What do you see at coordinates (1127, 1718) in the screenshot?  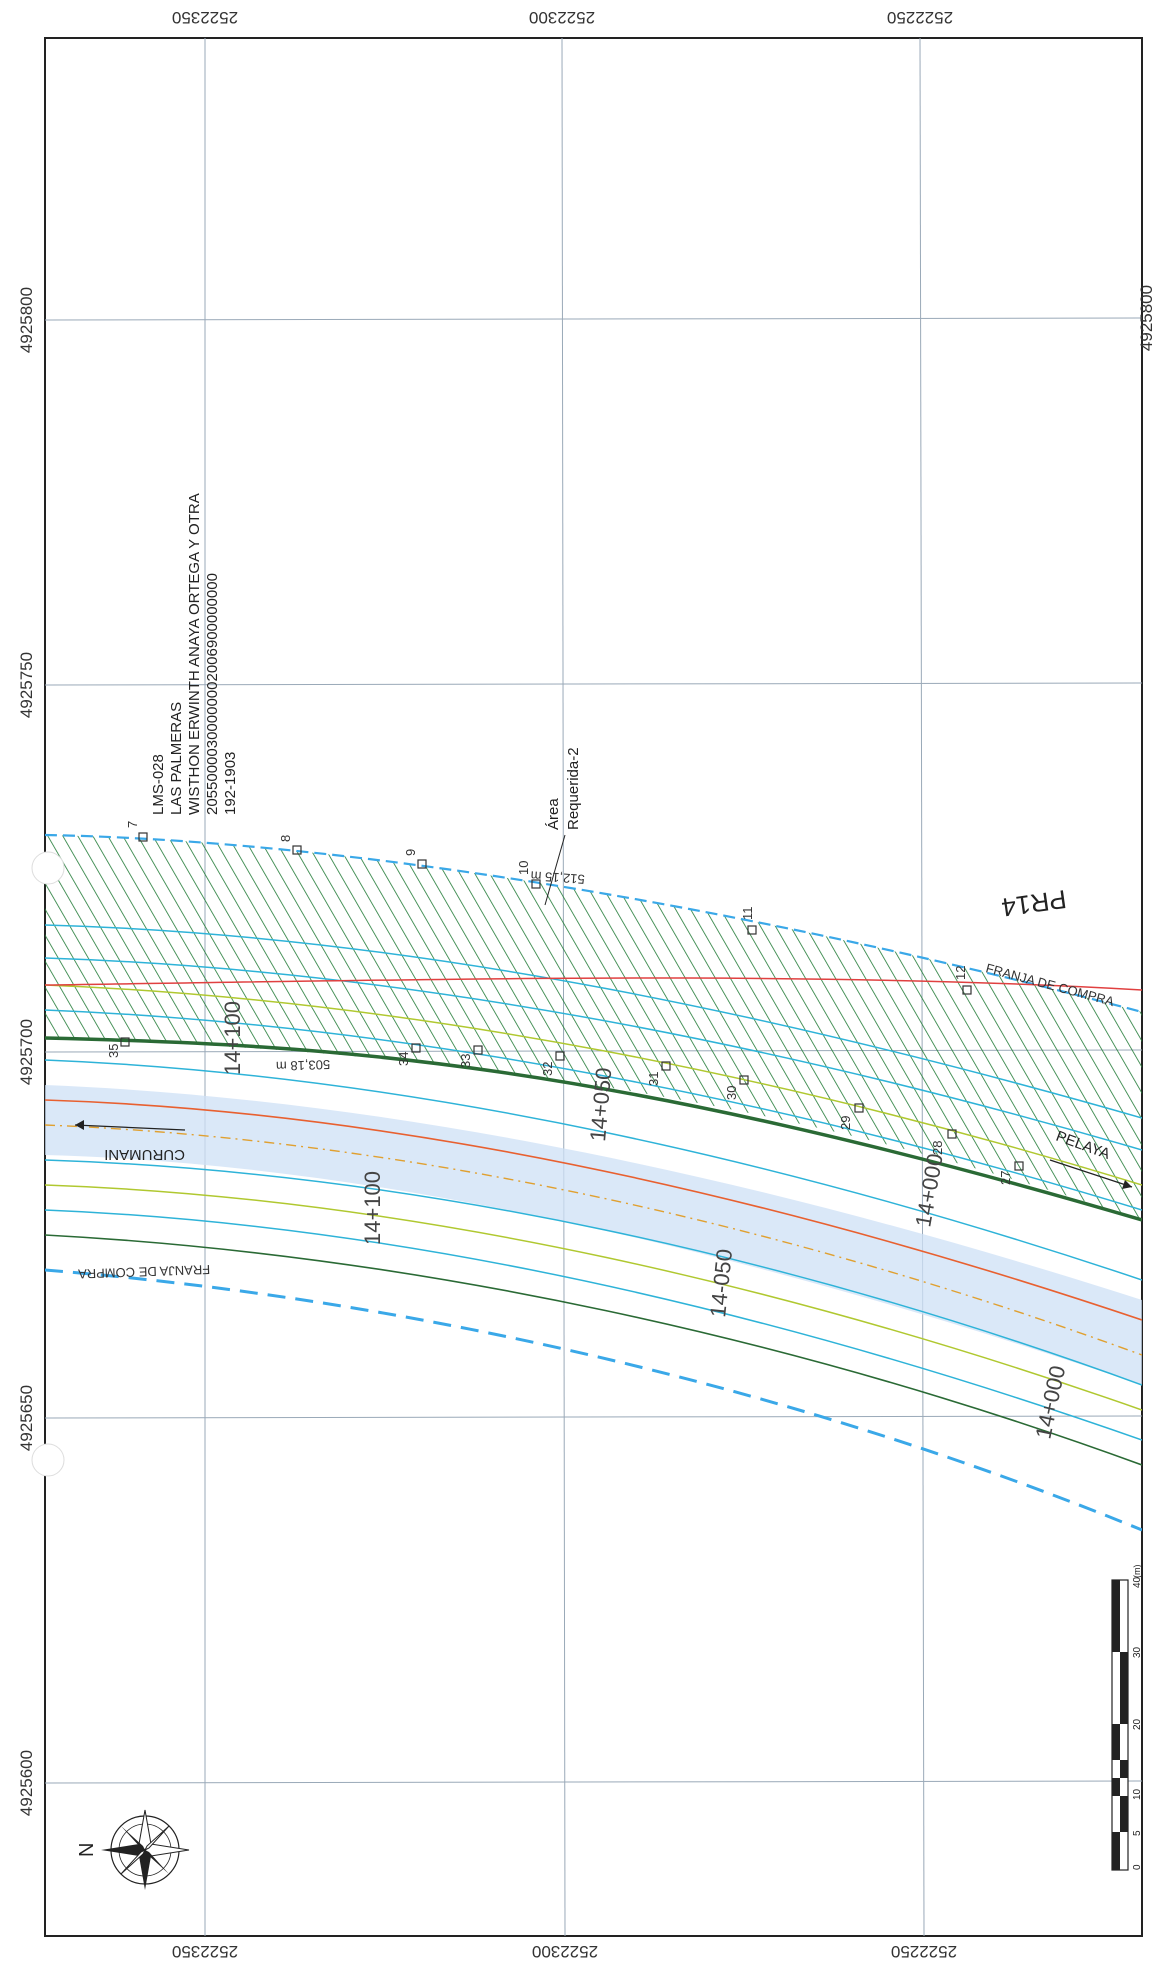 I see `scale-bar: 0 5 10 20 30 40 (m)` at bounding box center [1127, 1718].